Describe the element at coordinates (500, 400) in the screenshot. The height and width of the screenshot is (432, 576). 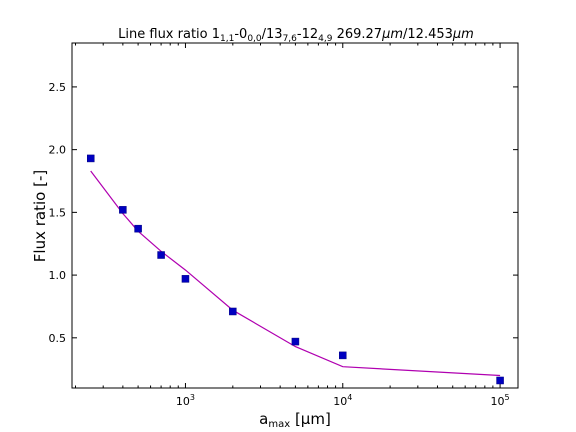
I see `x-tick-label: 10⁵` at that location.